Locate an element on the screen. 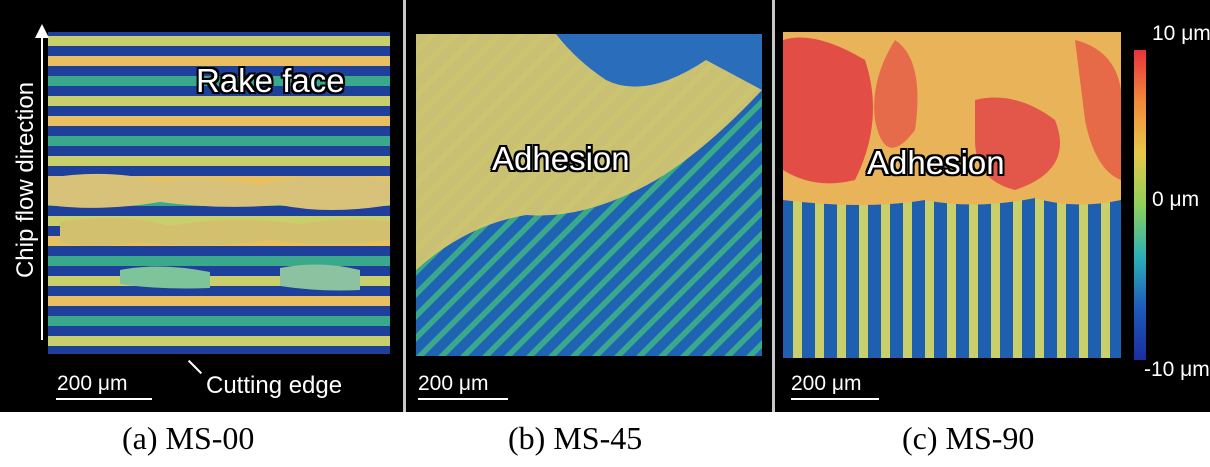 The width and height of the screenshot is (1210, 467). scale-bar-label-a: 200 μm is located at coordinates (92, 383).